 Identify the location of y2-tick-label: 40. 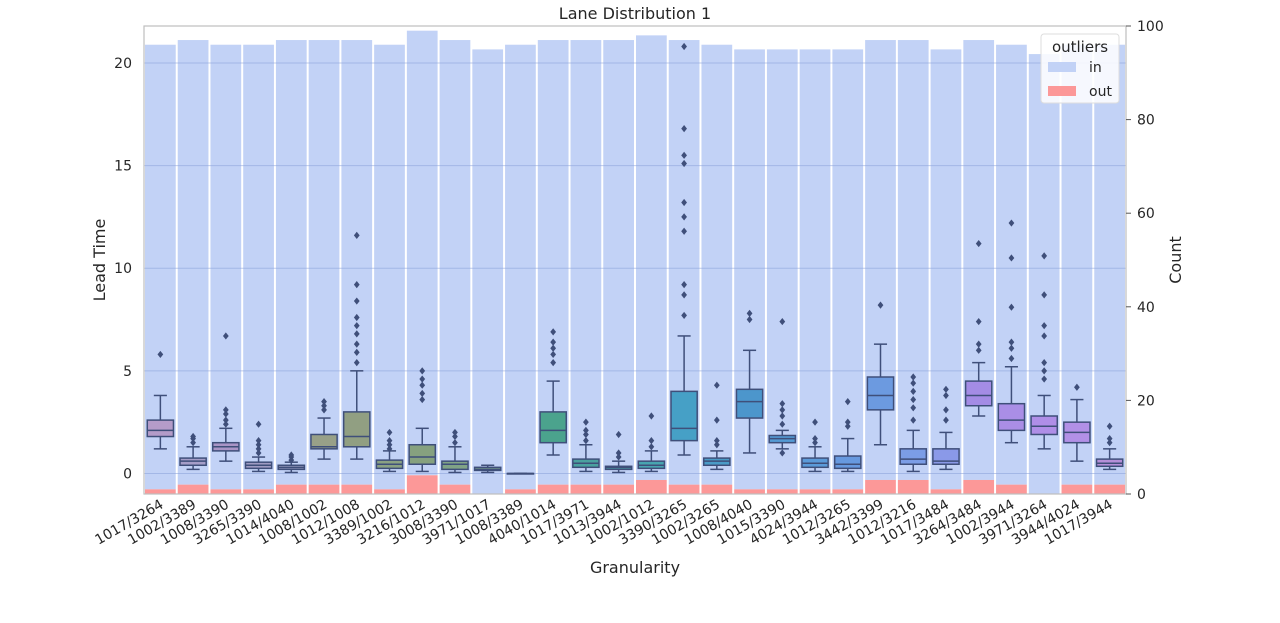
(1146, 308).